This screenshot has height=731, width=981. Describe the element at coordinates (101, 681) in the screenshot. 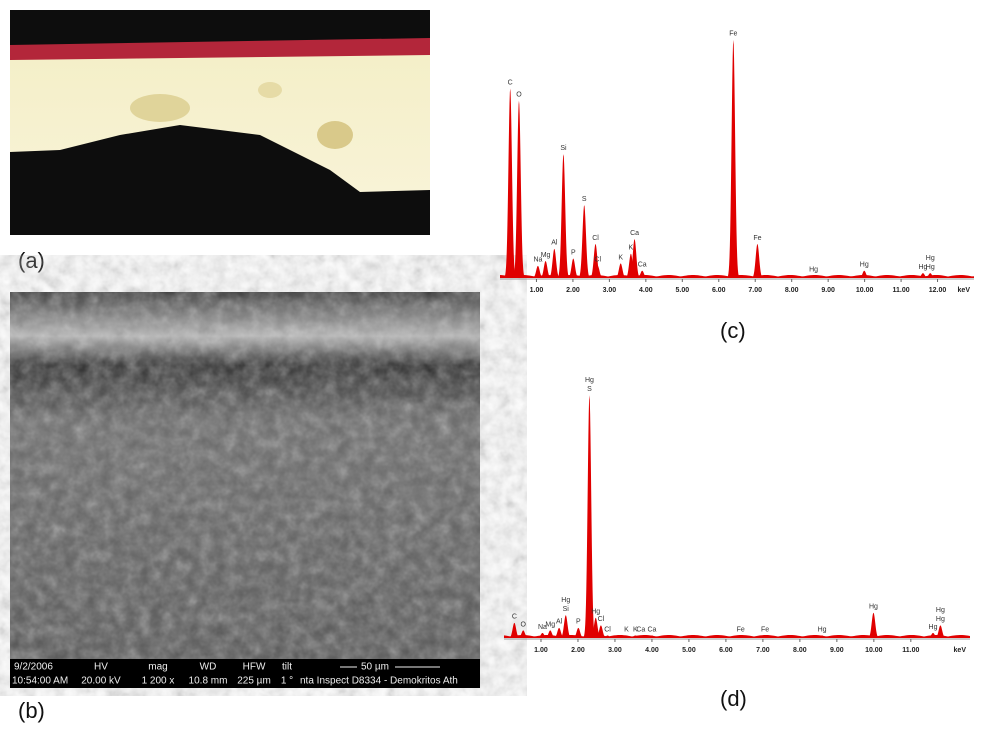

I see `sem-info: 20.00 kV` at that location.